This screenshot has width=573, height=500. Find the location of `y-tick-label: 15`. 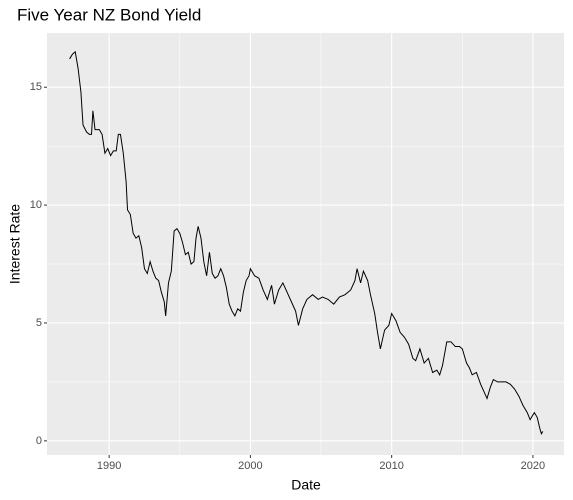

y-tick-label: 15 is located at coordinates (36, 87).